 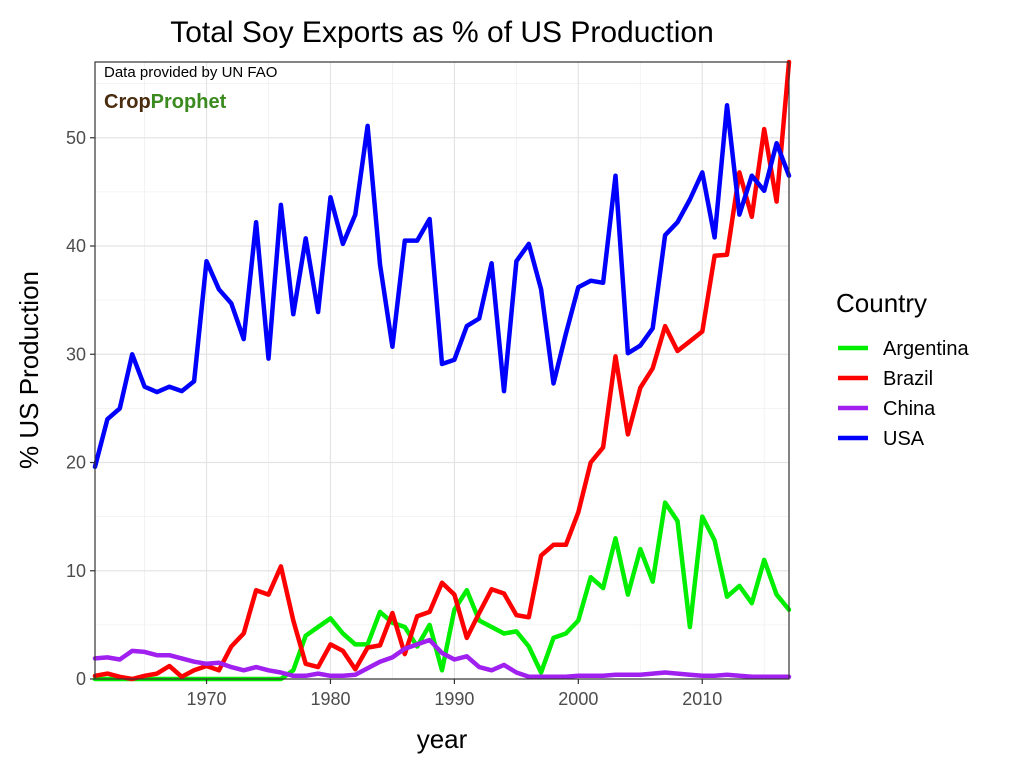 I want to click on x-axis-ticks: 1970 1980 1990 2000 2010, so click(x=454, y=694).